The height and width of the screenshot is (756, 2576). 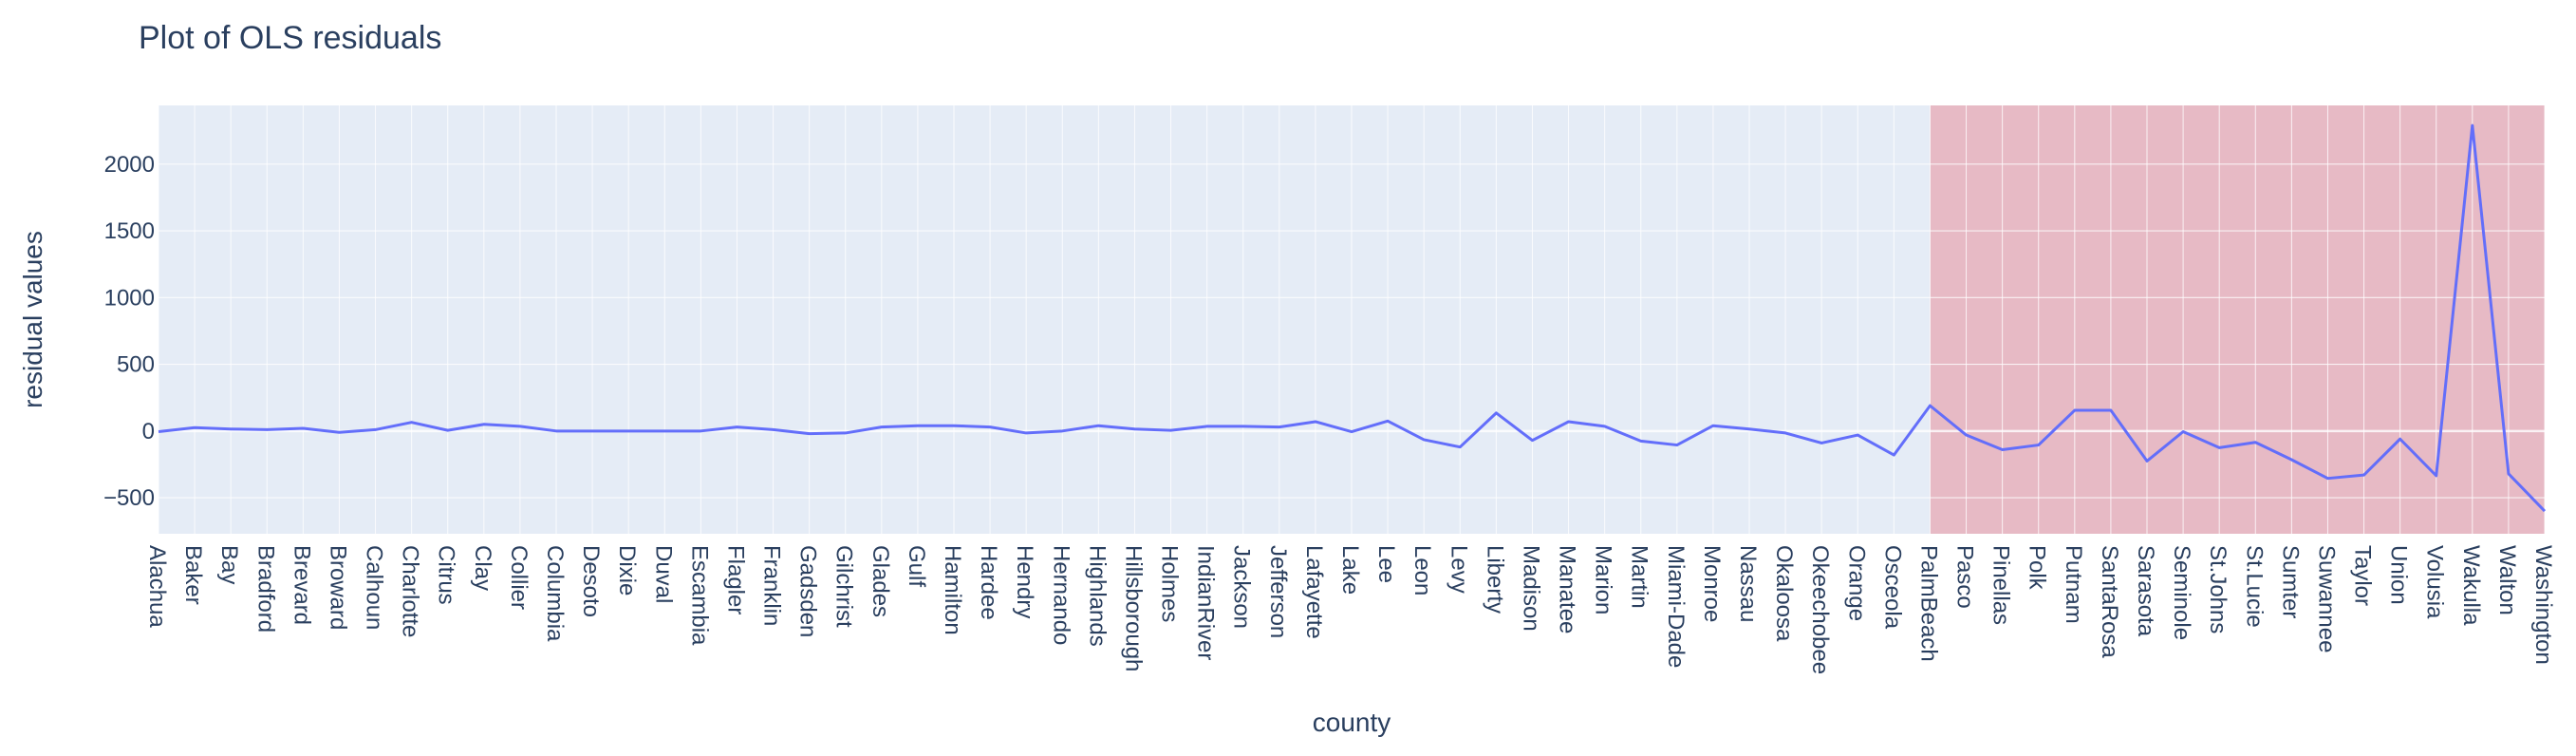 What do you see at coordinates (2435, 582) in the screenshot?
I see `x-tick-label: Volusia` at bounding box center [2435, 582].